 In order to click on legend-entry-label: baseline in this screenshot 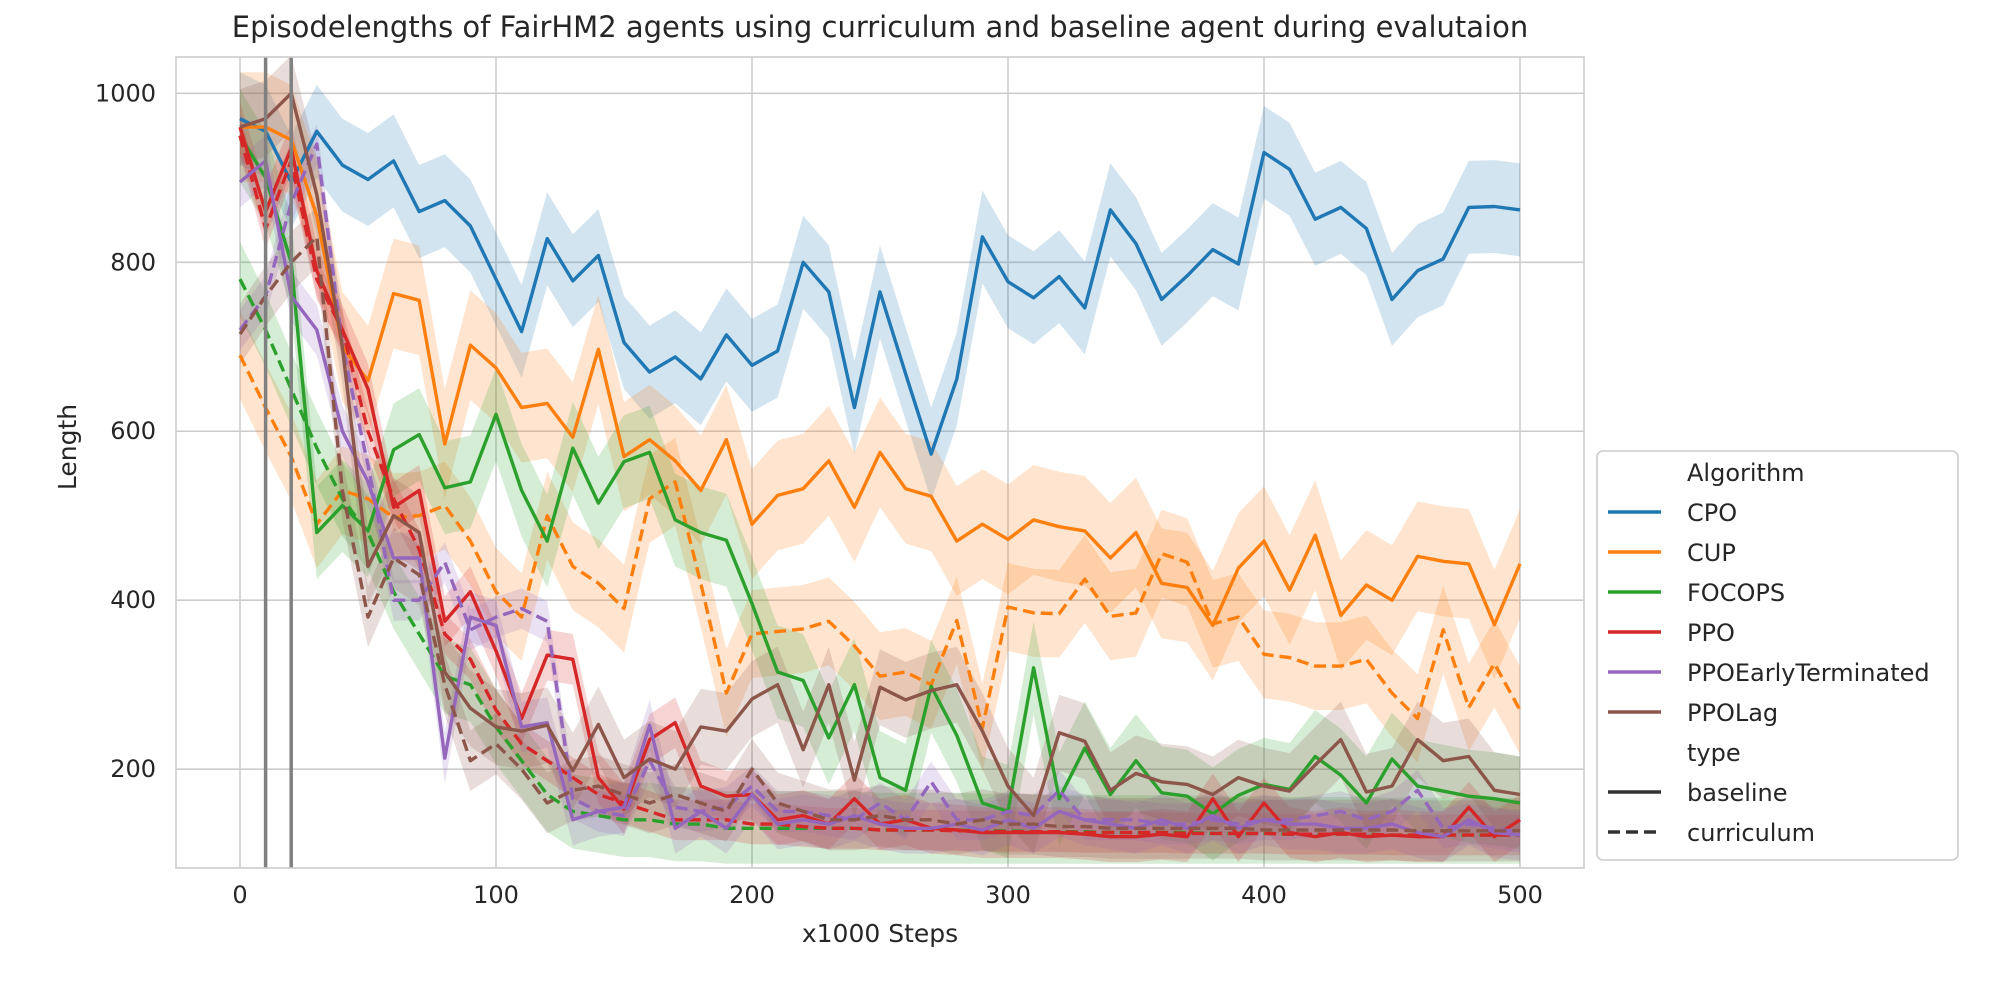, I will do `click(1737, 793)`.